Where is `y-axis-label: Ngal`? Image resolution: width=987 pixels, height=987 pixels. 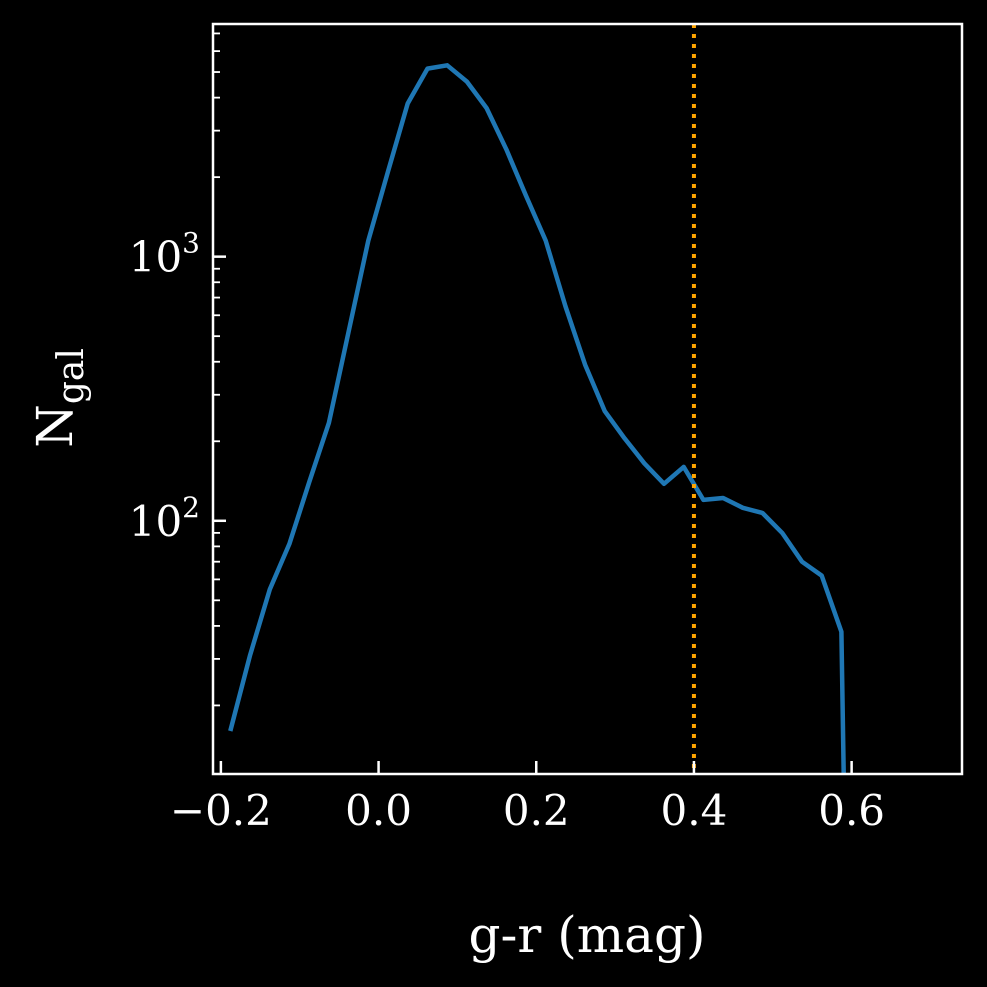 y-axis-label: Ngal is located at coordinates (59, 398).